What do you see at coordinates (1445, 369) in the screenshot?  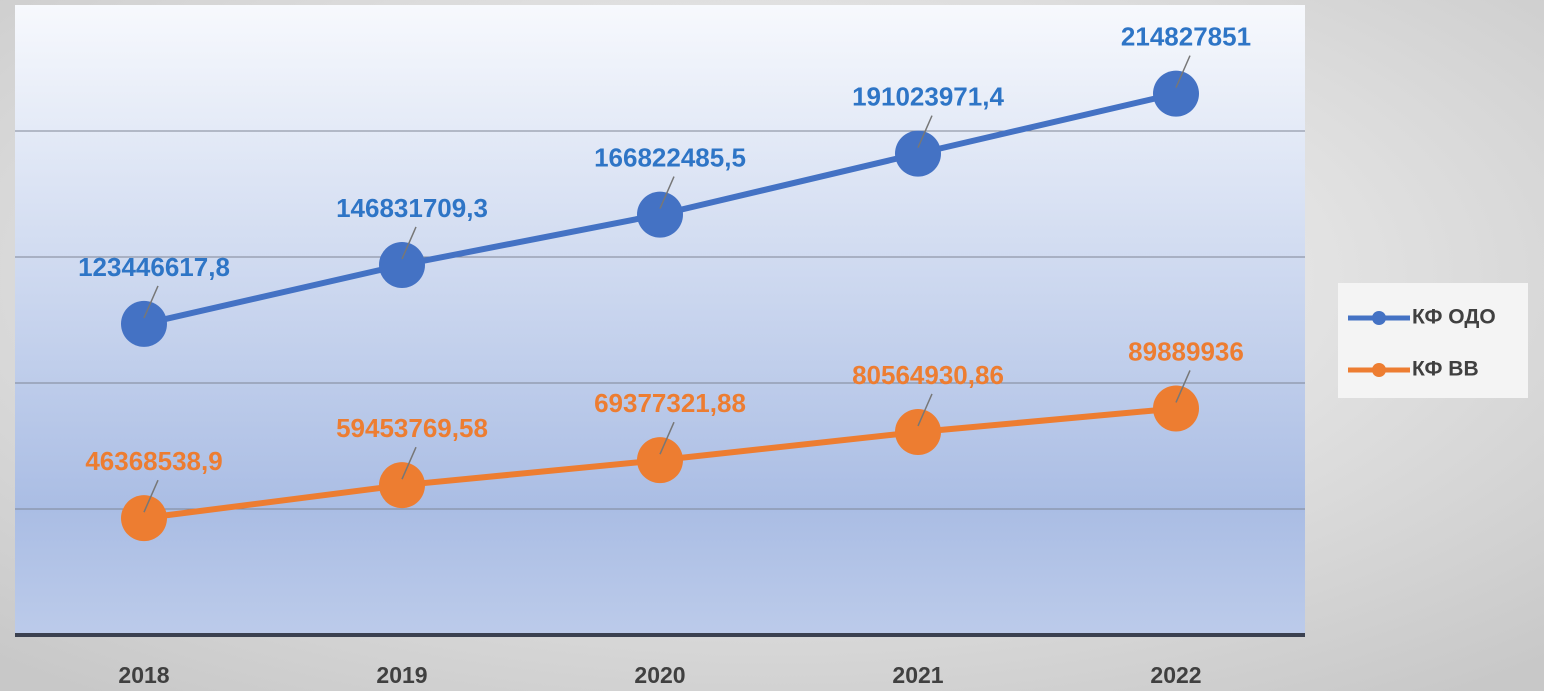 I see `legend-label: КФ ВВ` at bounding box center [1445, 369].